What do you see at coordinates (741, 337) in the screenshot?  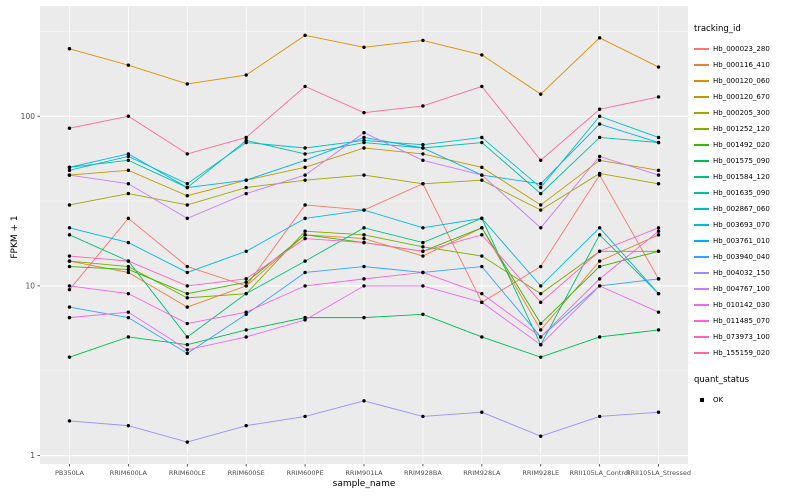 I see `legend-item-label: Hb_073973_100` at bounding box center [741, 337].